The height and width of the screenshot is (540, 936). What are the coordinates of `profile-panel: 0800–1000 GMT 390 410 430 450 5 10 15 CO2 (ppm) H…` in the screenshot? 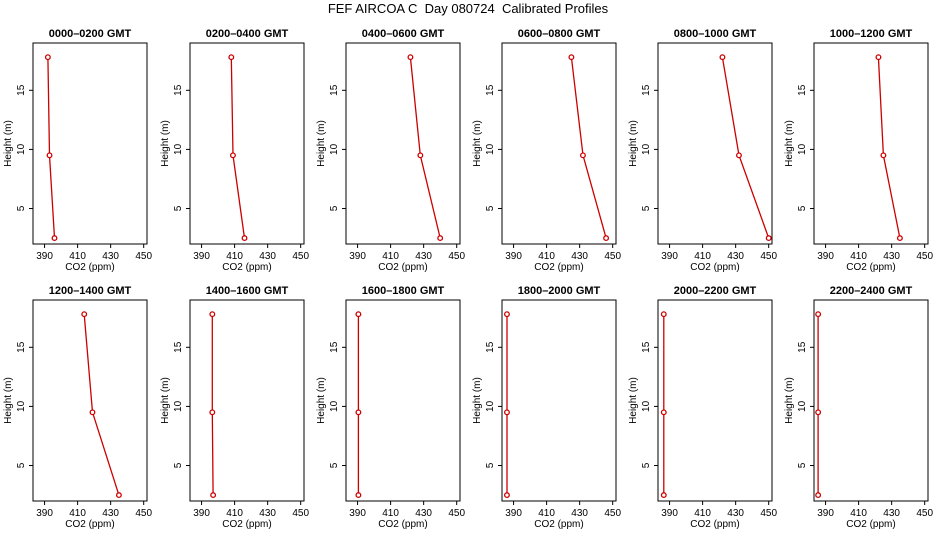 It's located at (702, 150).